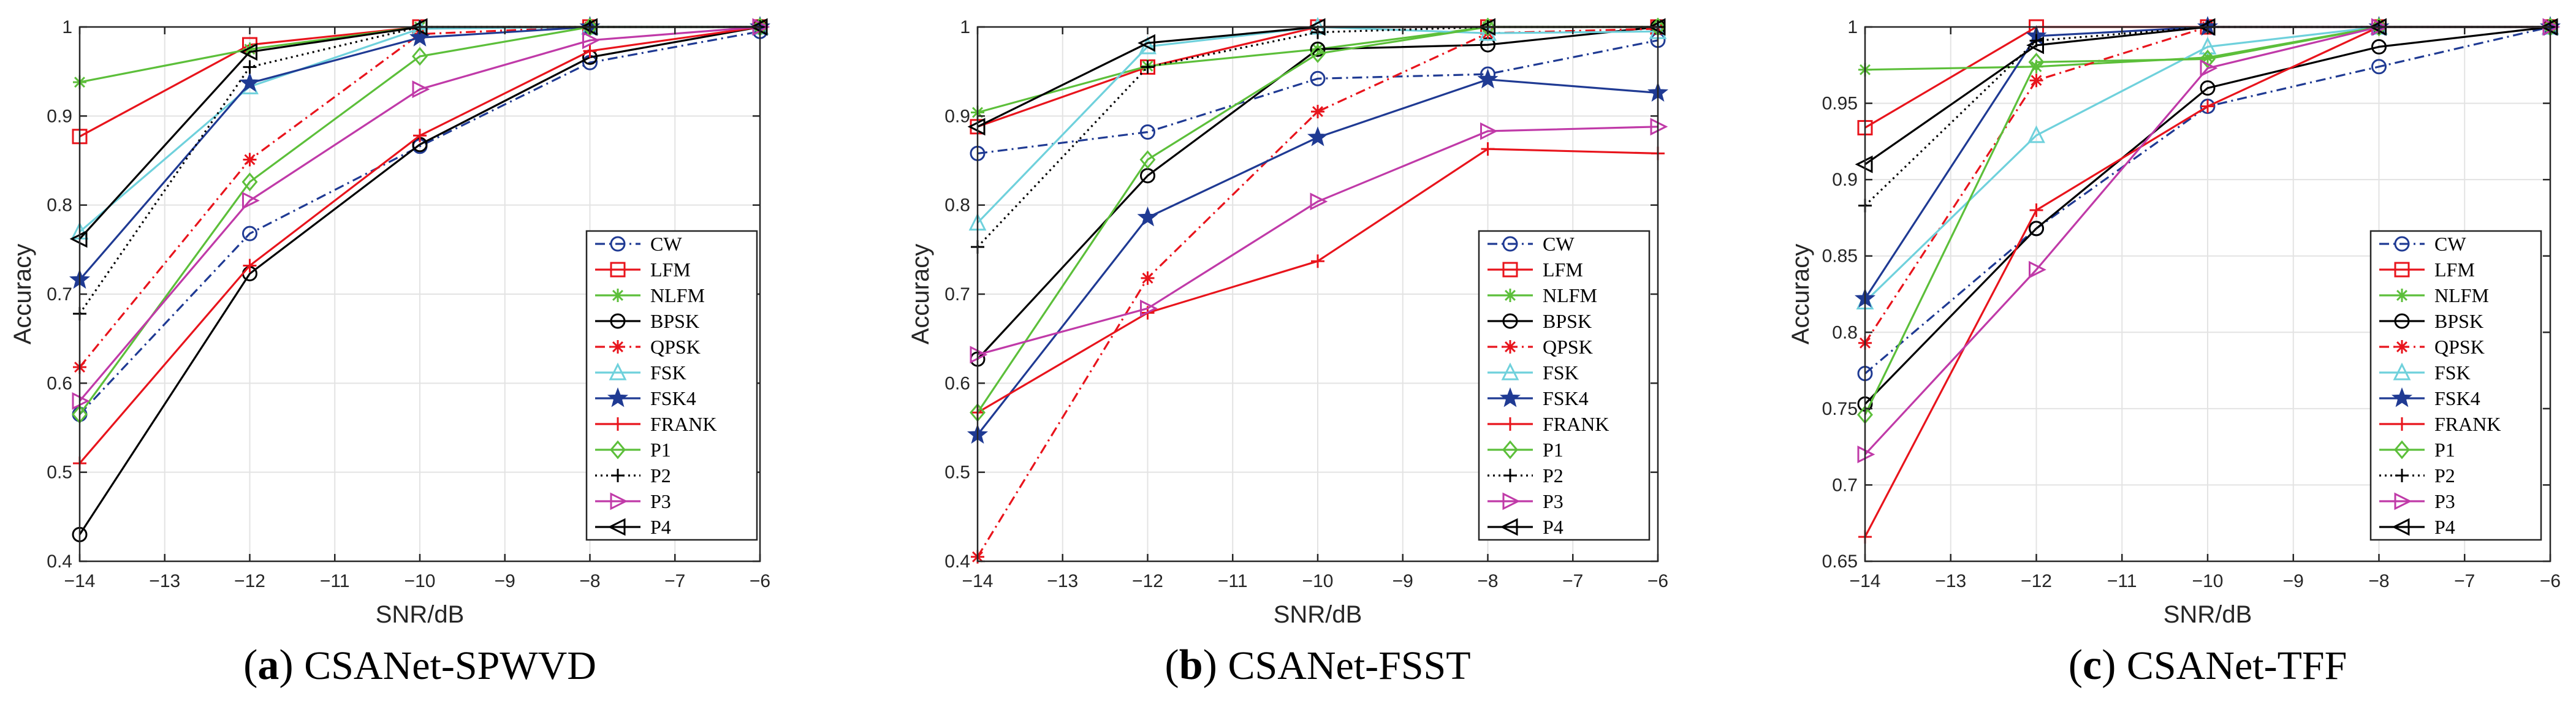 Image resolution: width=2576 pixels, height=701 pixels. I want to click on data-point-fsk4, so click(1318, 136).